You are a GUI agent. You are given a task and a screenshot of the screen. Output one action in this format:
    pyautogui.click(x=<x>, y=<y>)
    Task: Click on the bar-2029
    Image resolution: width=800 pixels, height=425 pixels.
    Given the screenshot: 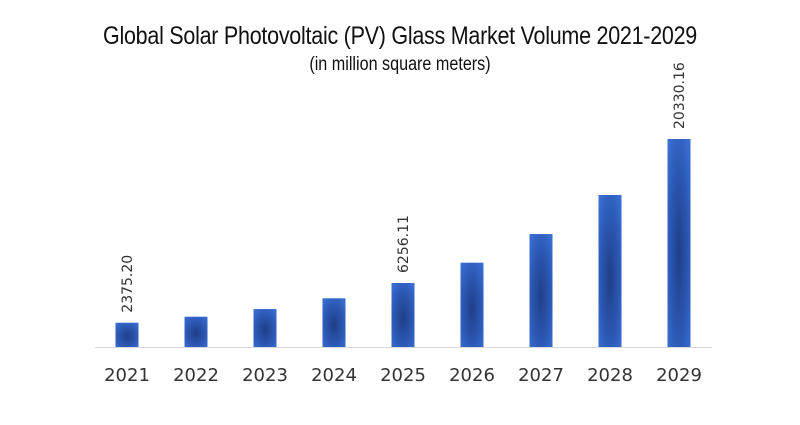 What is the action you would take?
    pyautogui.click(x=679, y=243)
    